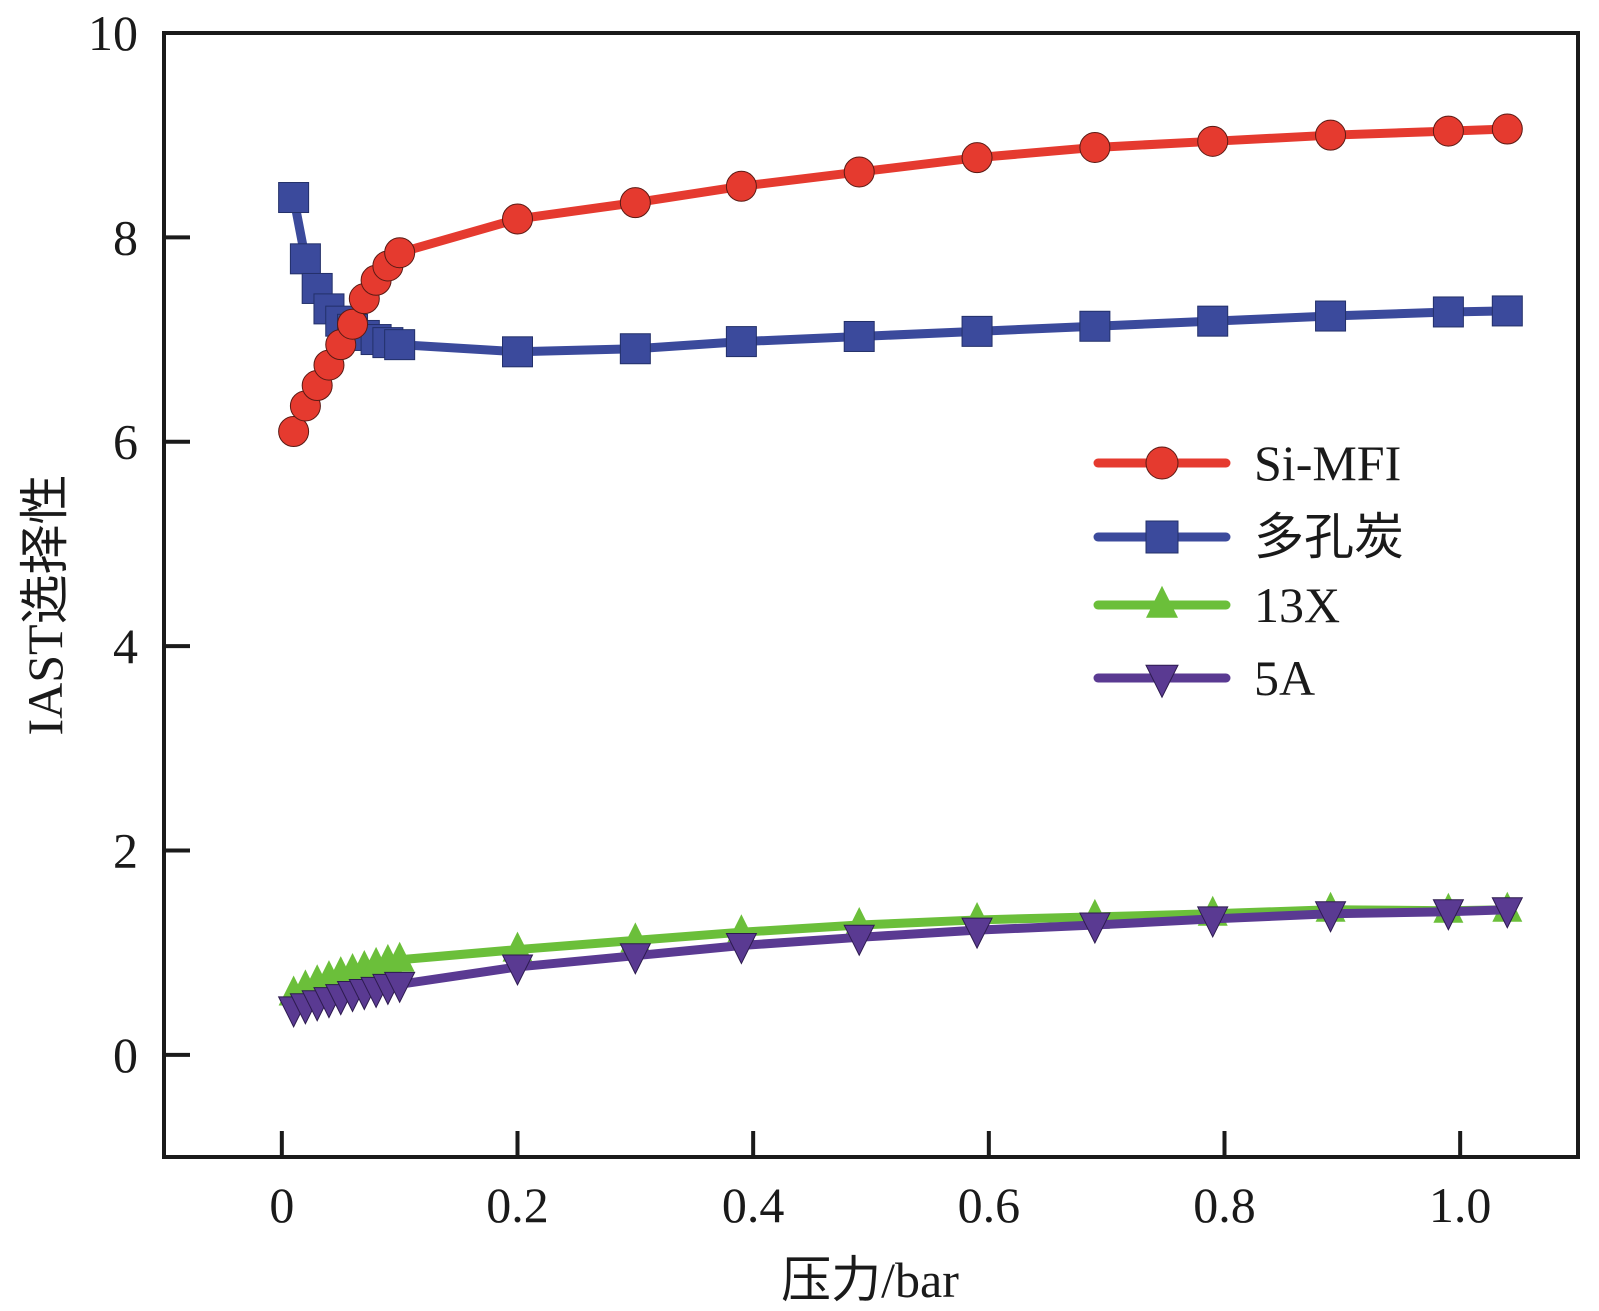 The height and width of the screenshot is (1311, 1599). What do you see at coordinates (125, 850) in the screenshot?
I see `y-tick-label: 2` at bounding box center [125, 850].